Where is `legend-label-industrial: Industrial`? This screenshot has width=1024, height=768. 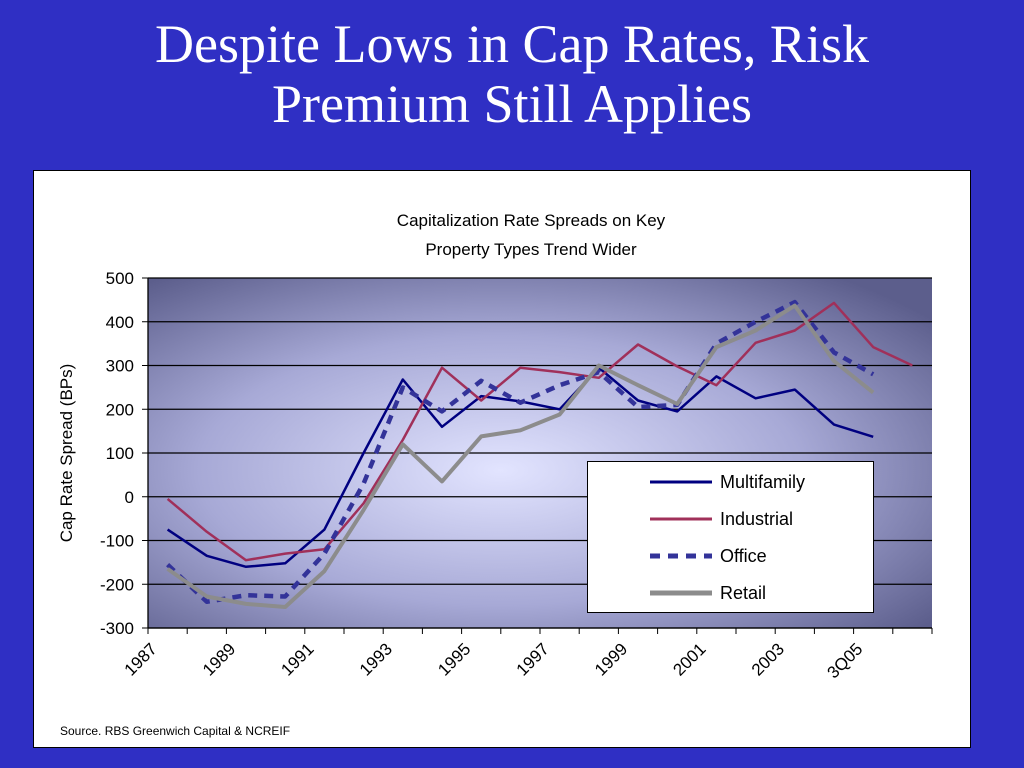 legend-label-industrial: Industrial is located at coordinates (757, 519).